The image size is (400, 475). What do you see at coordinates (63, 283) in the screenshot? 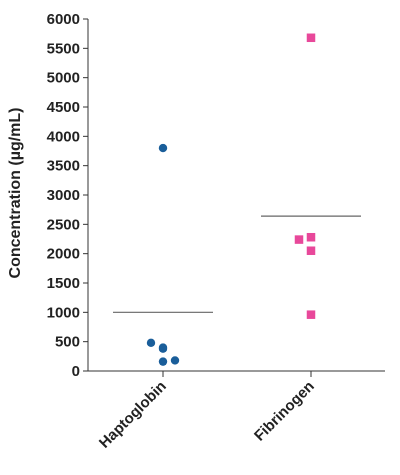
I see `y-tick-label: 1500` at bounding box center [63, 283].